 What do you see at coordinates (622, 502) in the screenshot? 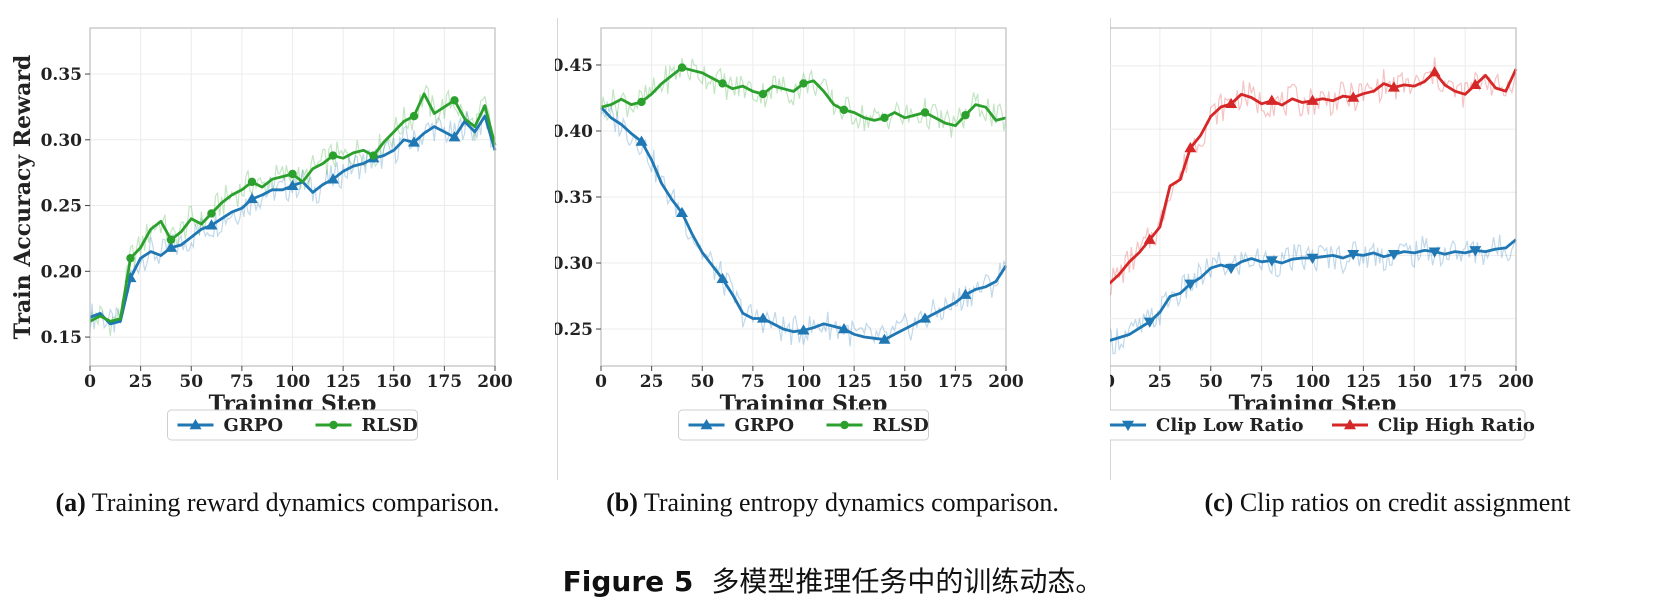
I see `caption-label: (b)` at bounding box center [622, 502].